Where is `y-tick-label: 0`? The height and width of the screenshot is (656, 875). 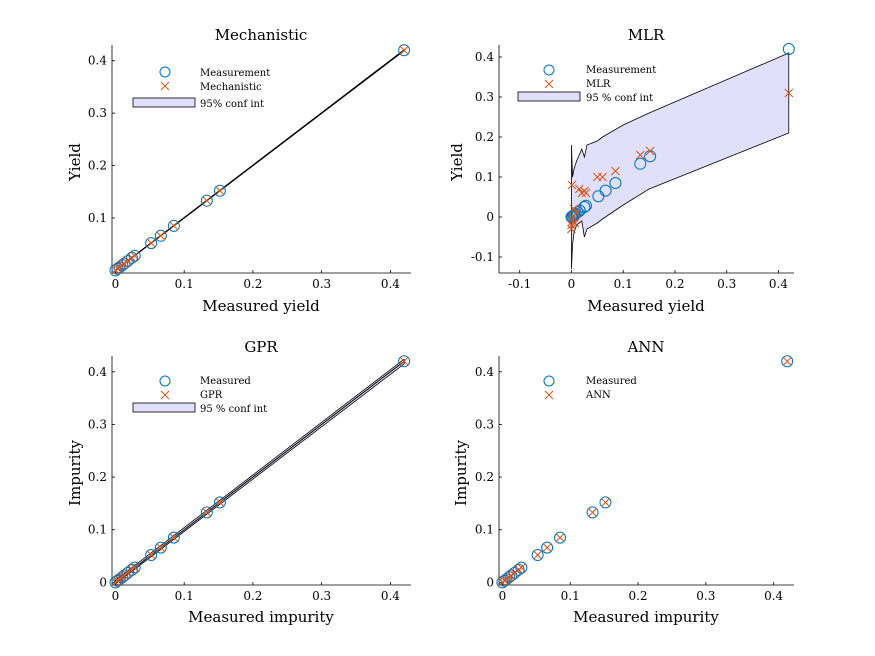
y-tick-label: 0 is located at coordinates (490, 582).